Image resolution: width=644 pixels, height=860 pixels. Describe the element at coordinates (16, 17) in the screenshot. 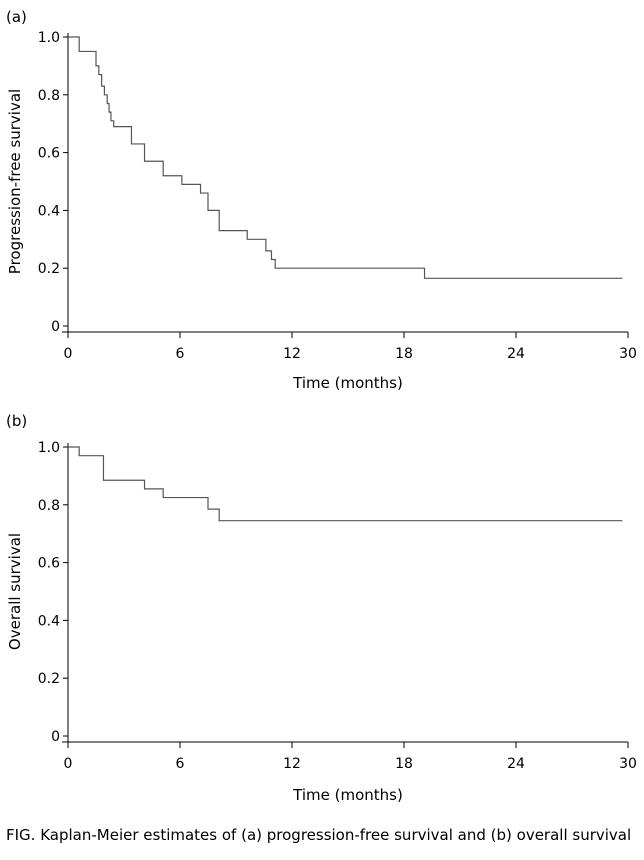

I see `panel-a-label: (a)` at that location.